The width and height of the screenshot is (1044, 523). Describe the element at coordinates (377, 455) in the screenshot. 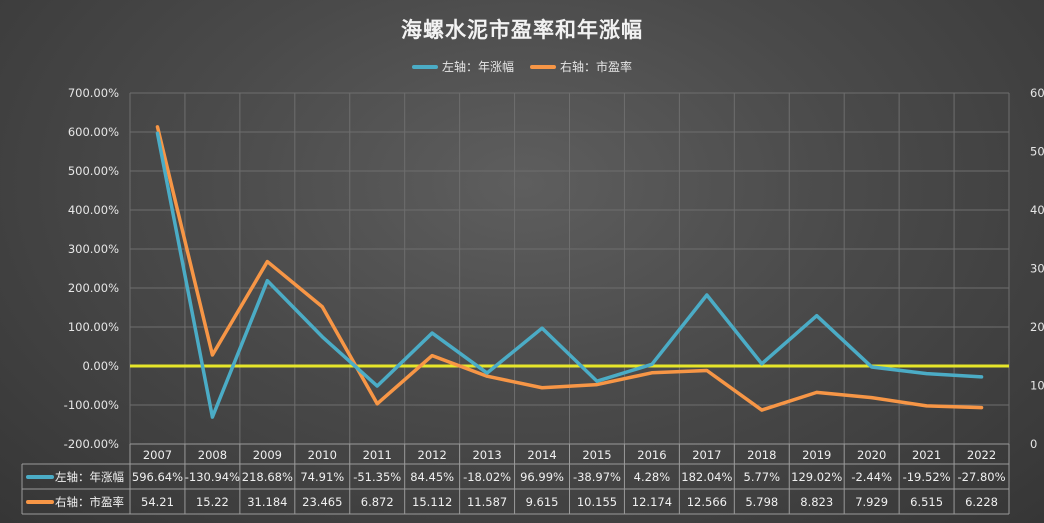

I see `category-label: 2011` at that location.